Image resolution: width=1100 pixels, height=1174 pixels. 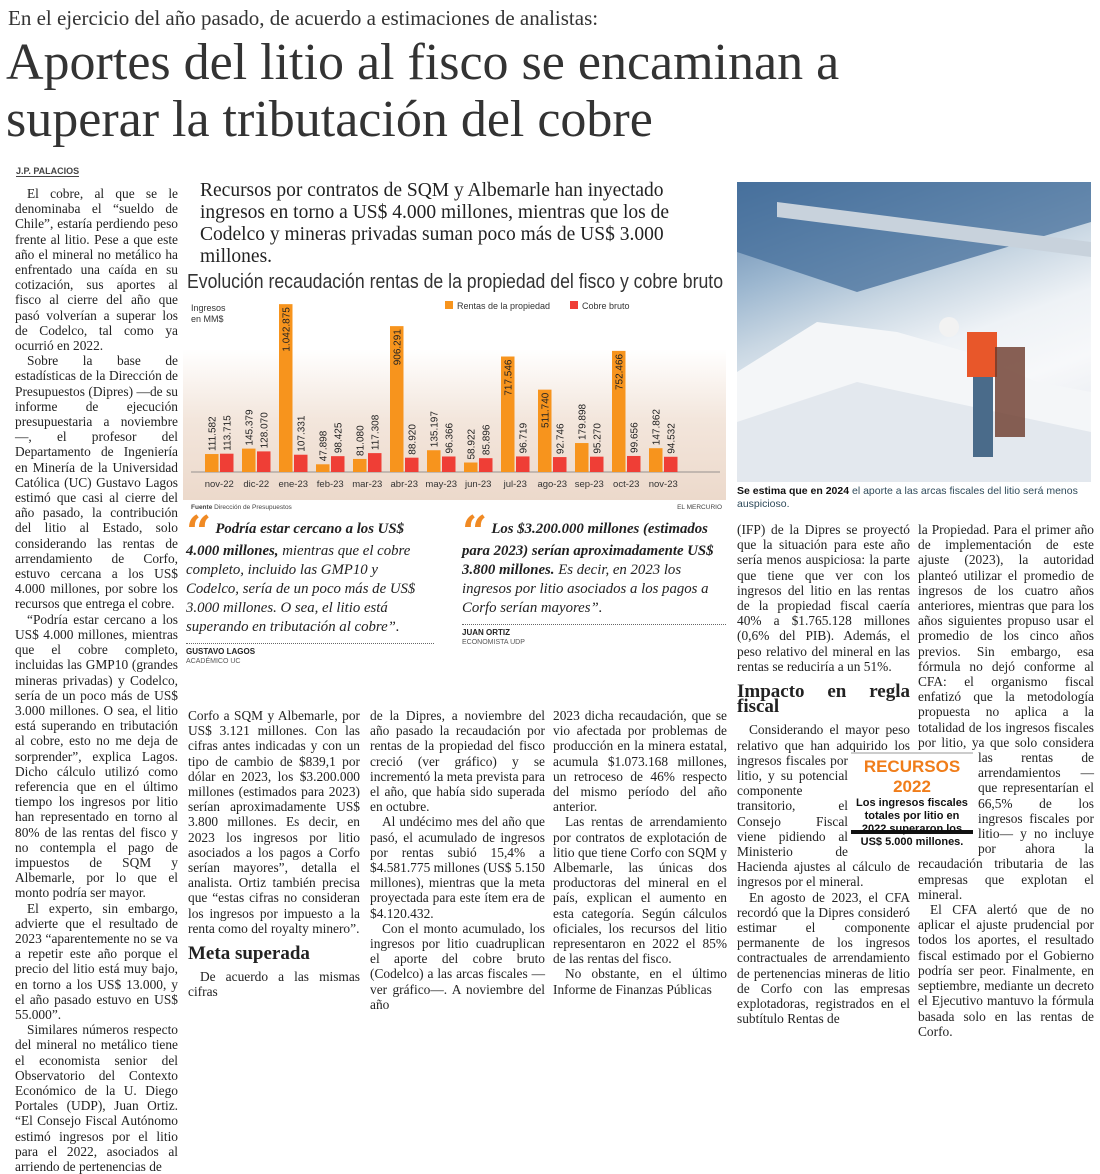 What do you see at coordinates (486, 439) in the screenshot?
I see `data-label: 85.896` at bounding box center [486, 439].